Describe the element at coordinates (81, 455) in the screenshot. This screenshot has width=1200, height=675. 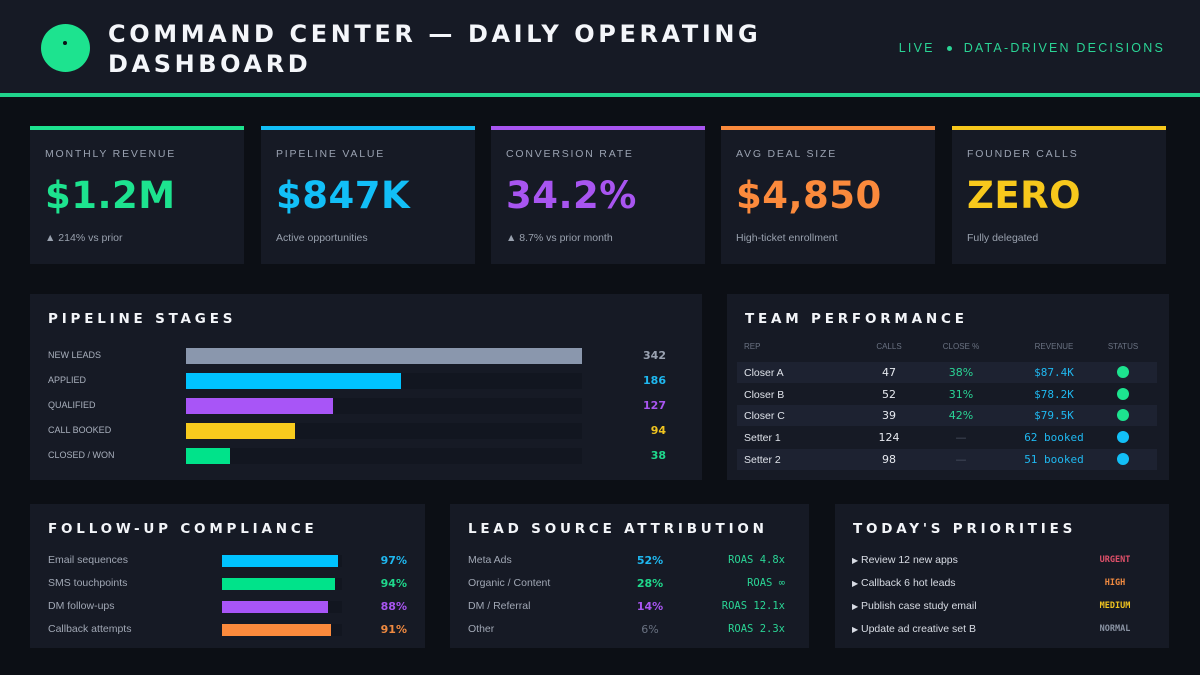
I see `stage-label: CLOSED / WON` at that location.